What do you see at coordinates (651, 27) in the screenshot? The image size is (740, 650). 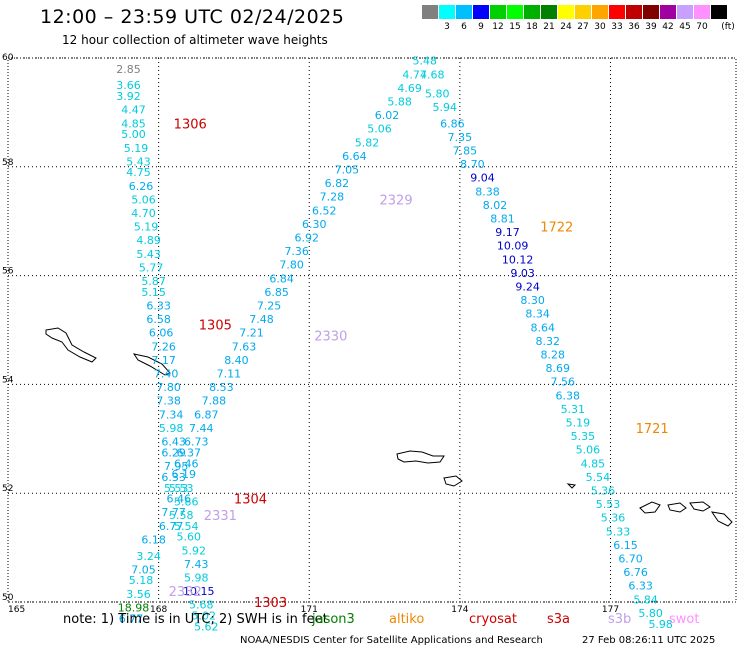 I see `legend-label: 39` at bounding box center [651, 27].